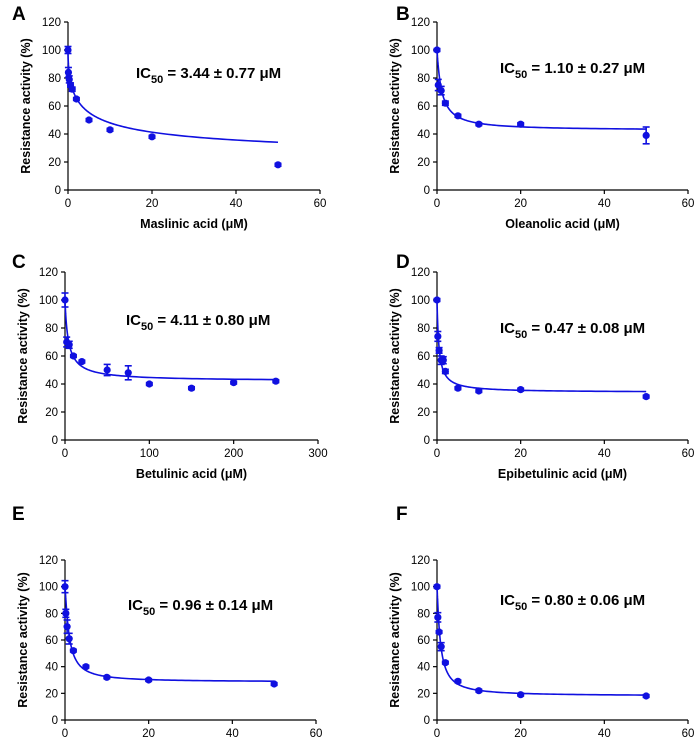 The height and width of the screenshot is (744, 699). What do you see at coordinates (200, 607) in the screenshot?
I see `ic50-annotation: IC50 = 0.96 ± 0.14 μM` at bounding box center [200, 607].